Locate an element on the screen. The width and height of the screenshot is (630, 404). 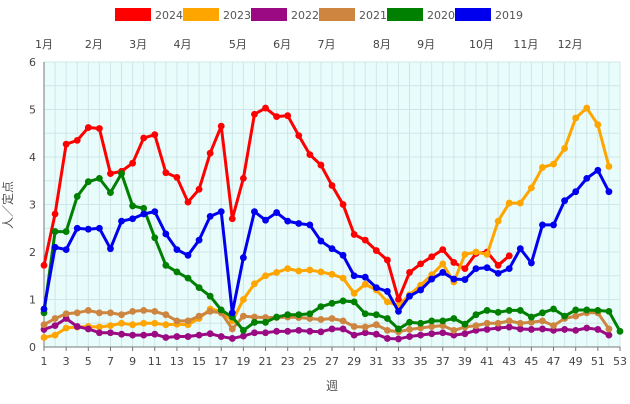
legend-item-2019: 2019 is located at coordinates (489, 15).